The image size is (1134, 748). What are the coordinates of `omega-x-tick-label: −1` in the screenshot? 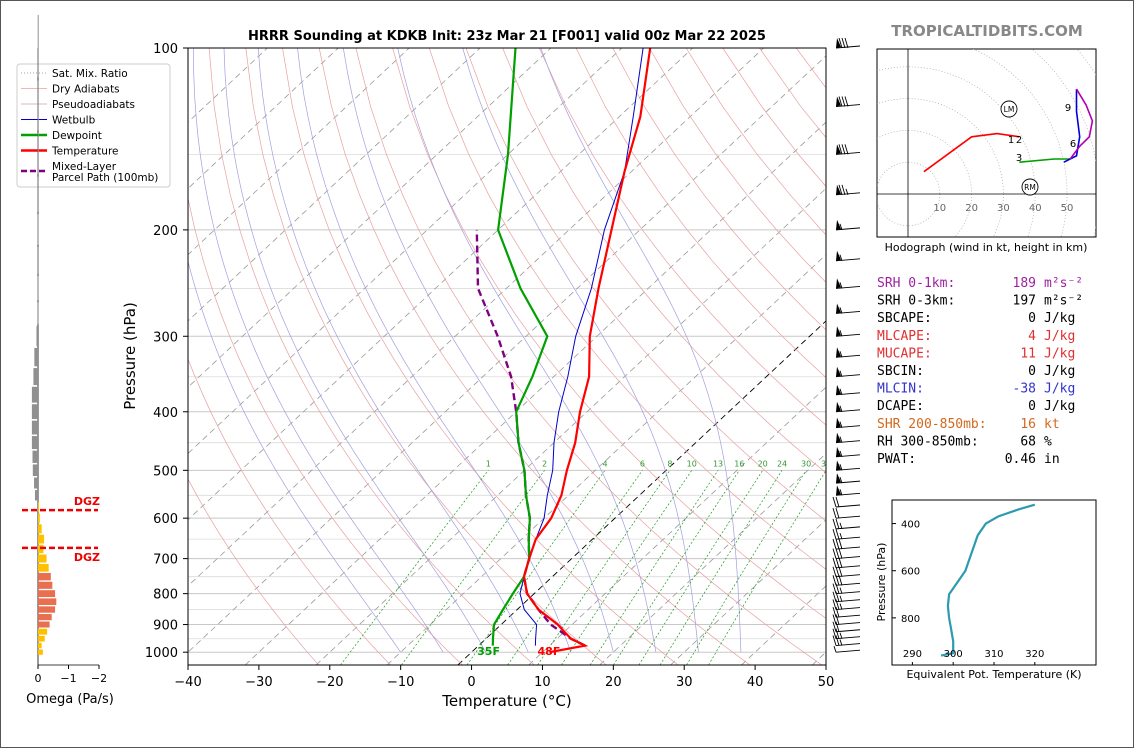 It's located at (68, 678).